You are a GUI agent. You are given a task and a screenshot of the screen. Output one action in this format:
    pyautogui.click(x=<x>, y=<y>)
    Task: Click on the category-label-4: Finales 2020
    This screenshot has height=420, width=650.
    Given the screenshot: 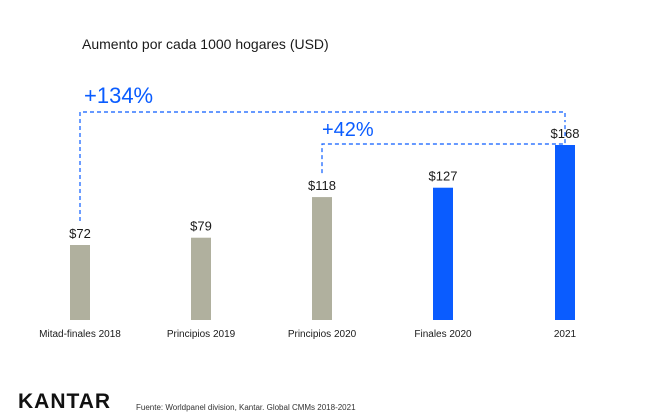 What is the action you would take?
    pyautogui.click(x=443, y=334)
    